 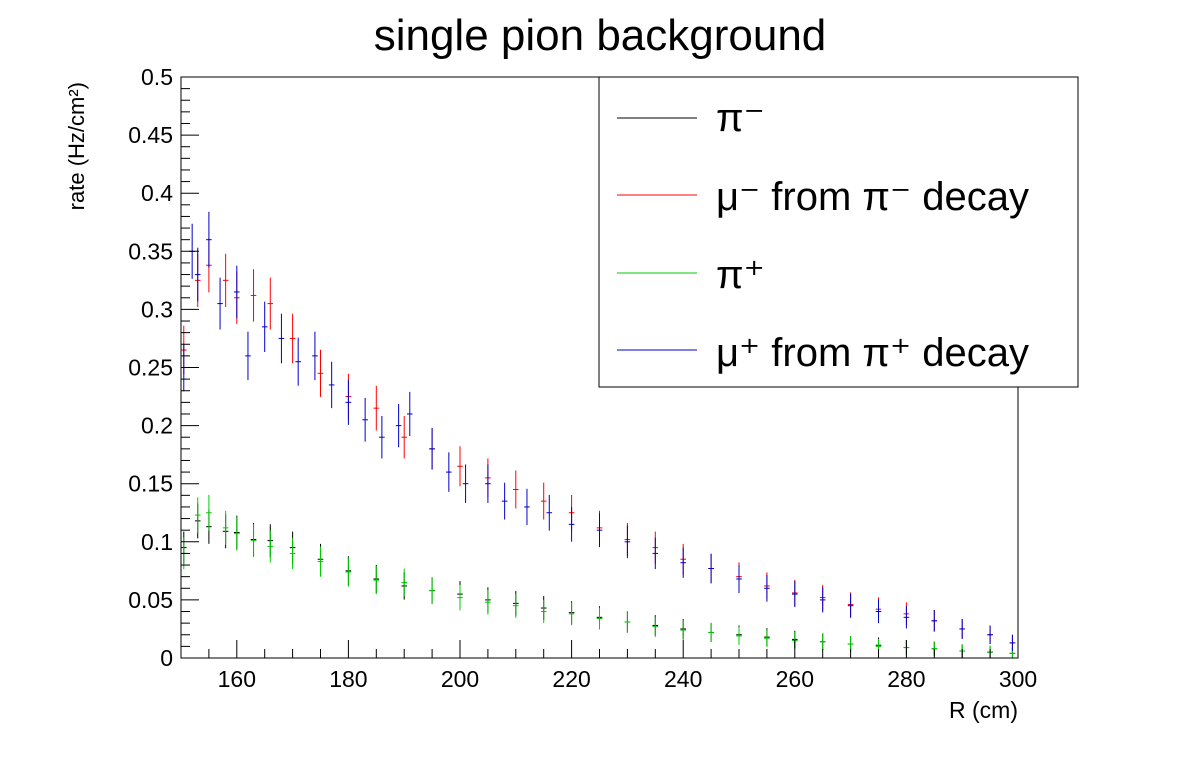 I want to click on y-axis-label: rate (Hz/cm²), so click(x=76, y=146).